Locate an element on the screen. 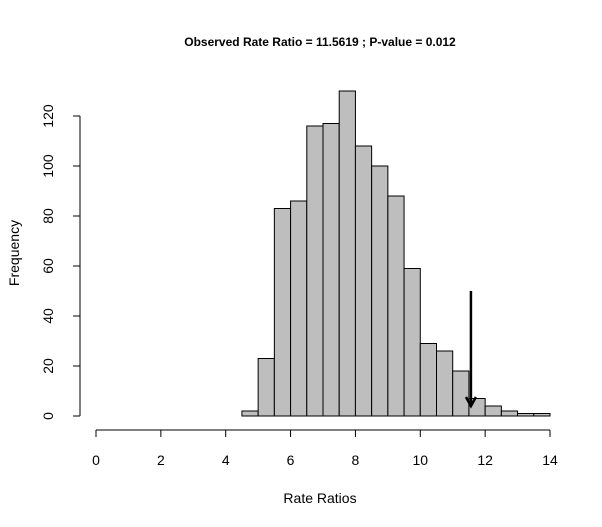 The image size is (602, 527). observed-arrow-head is located at coordinates (471, 402).